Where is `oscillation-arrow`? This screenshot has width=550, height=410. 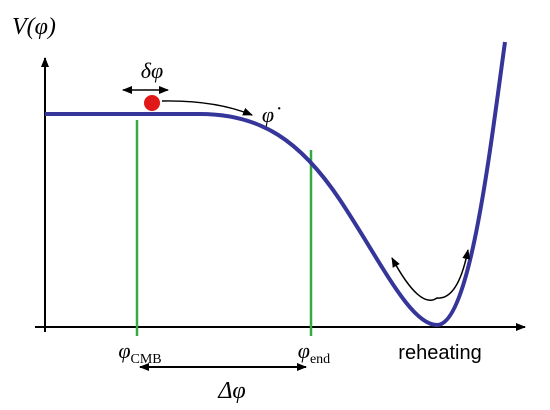
oscillation-arrow is located at coordinates (431, 275).